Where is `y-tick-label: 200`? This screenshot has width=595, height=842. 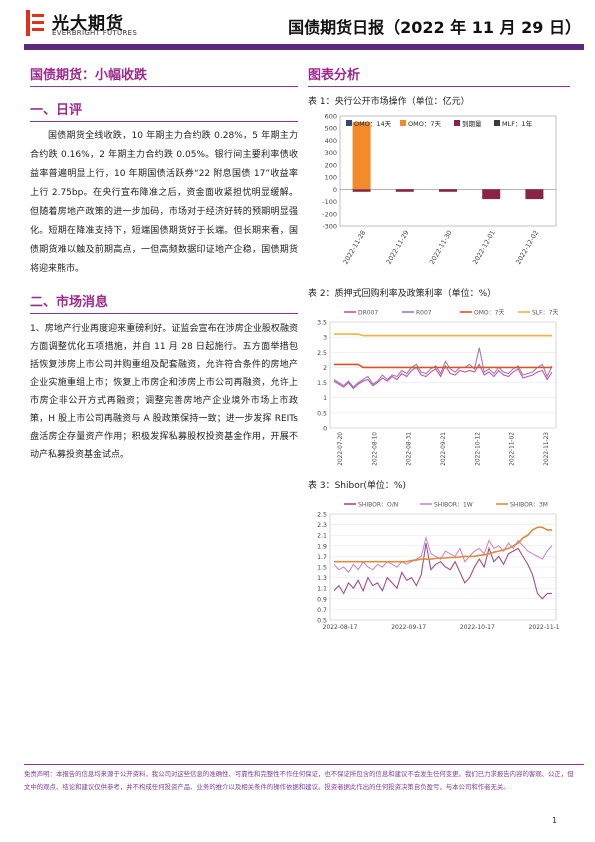
y-tick-label: 200 is located at coordinates (331, 165).